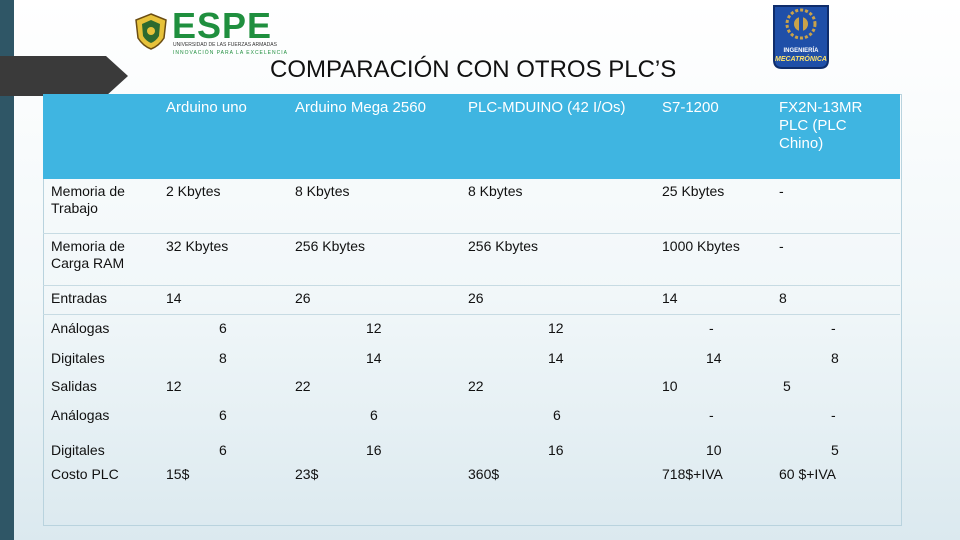 The image size is (960, 540). What do you see at coordinates (78, 358) in the screenshot?
I see `row-label-entradas-digitales: Digitales` at bounding box center [78, 358].